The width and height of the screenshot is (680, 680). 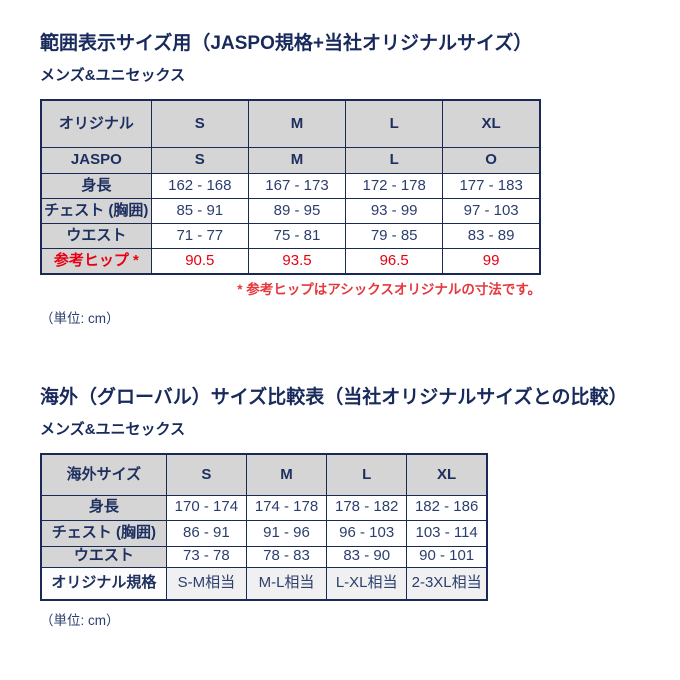 What do you see at coordinates (96, 261) in the screenshot?
I see `row-label-hip: 参考ヒップ *` at bounding box center [96, 261].